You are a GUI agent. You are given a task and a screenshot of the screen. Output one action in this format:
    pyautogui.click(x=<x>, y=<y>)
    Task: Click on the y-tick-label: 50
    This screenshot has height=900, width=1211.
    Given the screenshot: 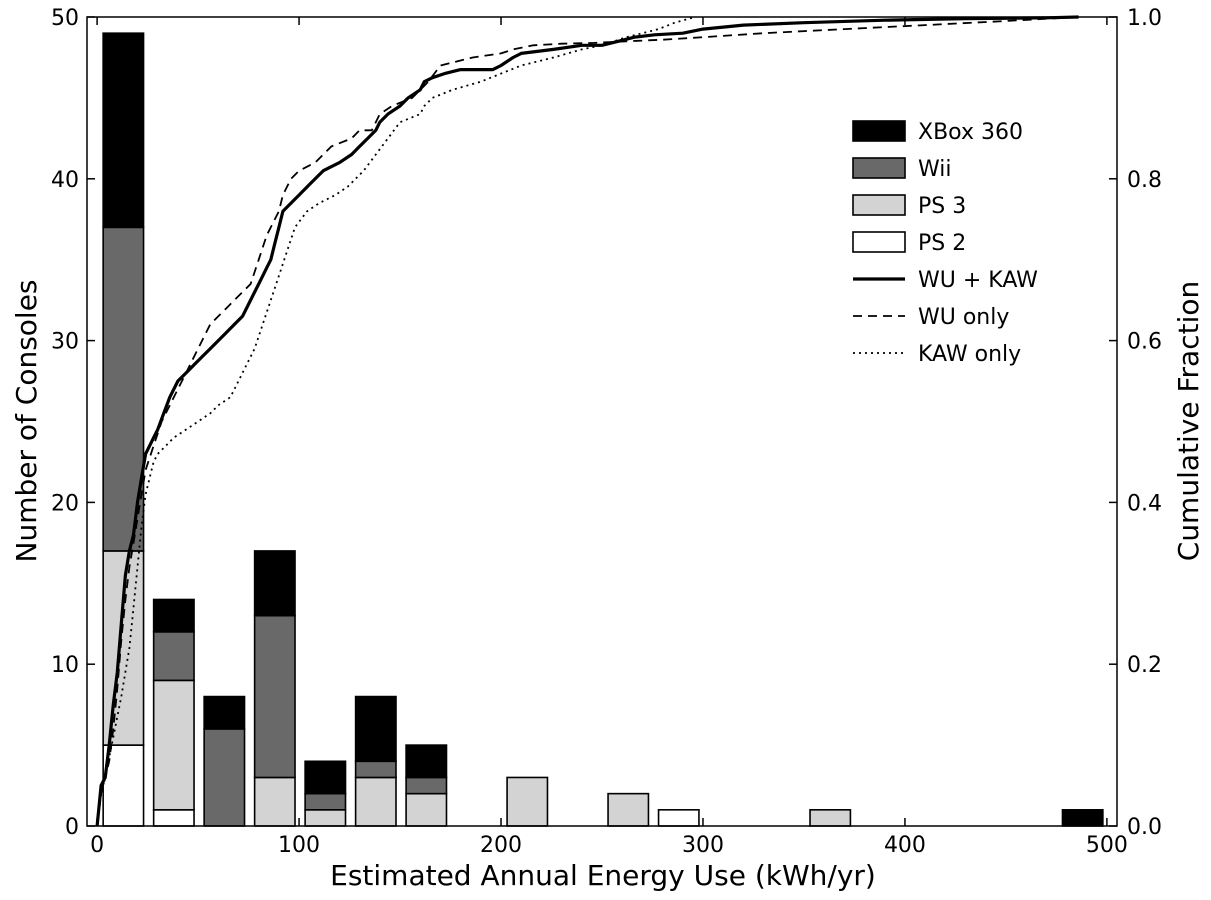 What is the action you would take?
    pyautogui.click(x=65, y=18)
    